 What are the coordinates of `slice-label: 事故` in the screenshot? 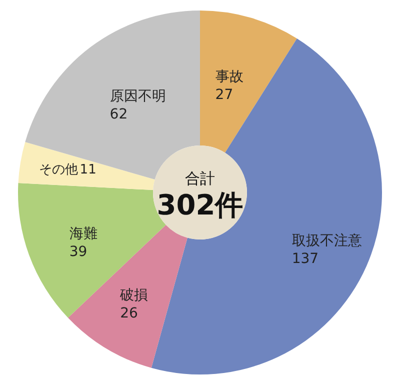 It's located at (229, 77).